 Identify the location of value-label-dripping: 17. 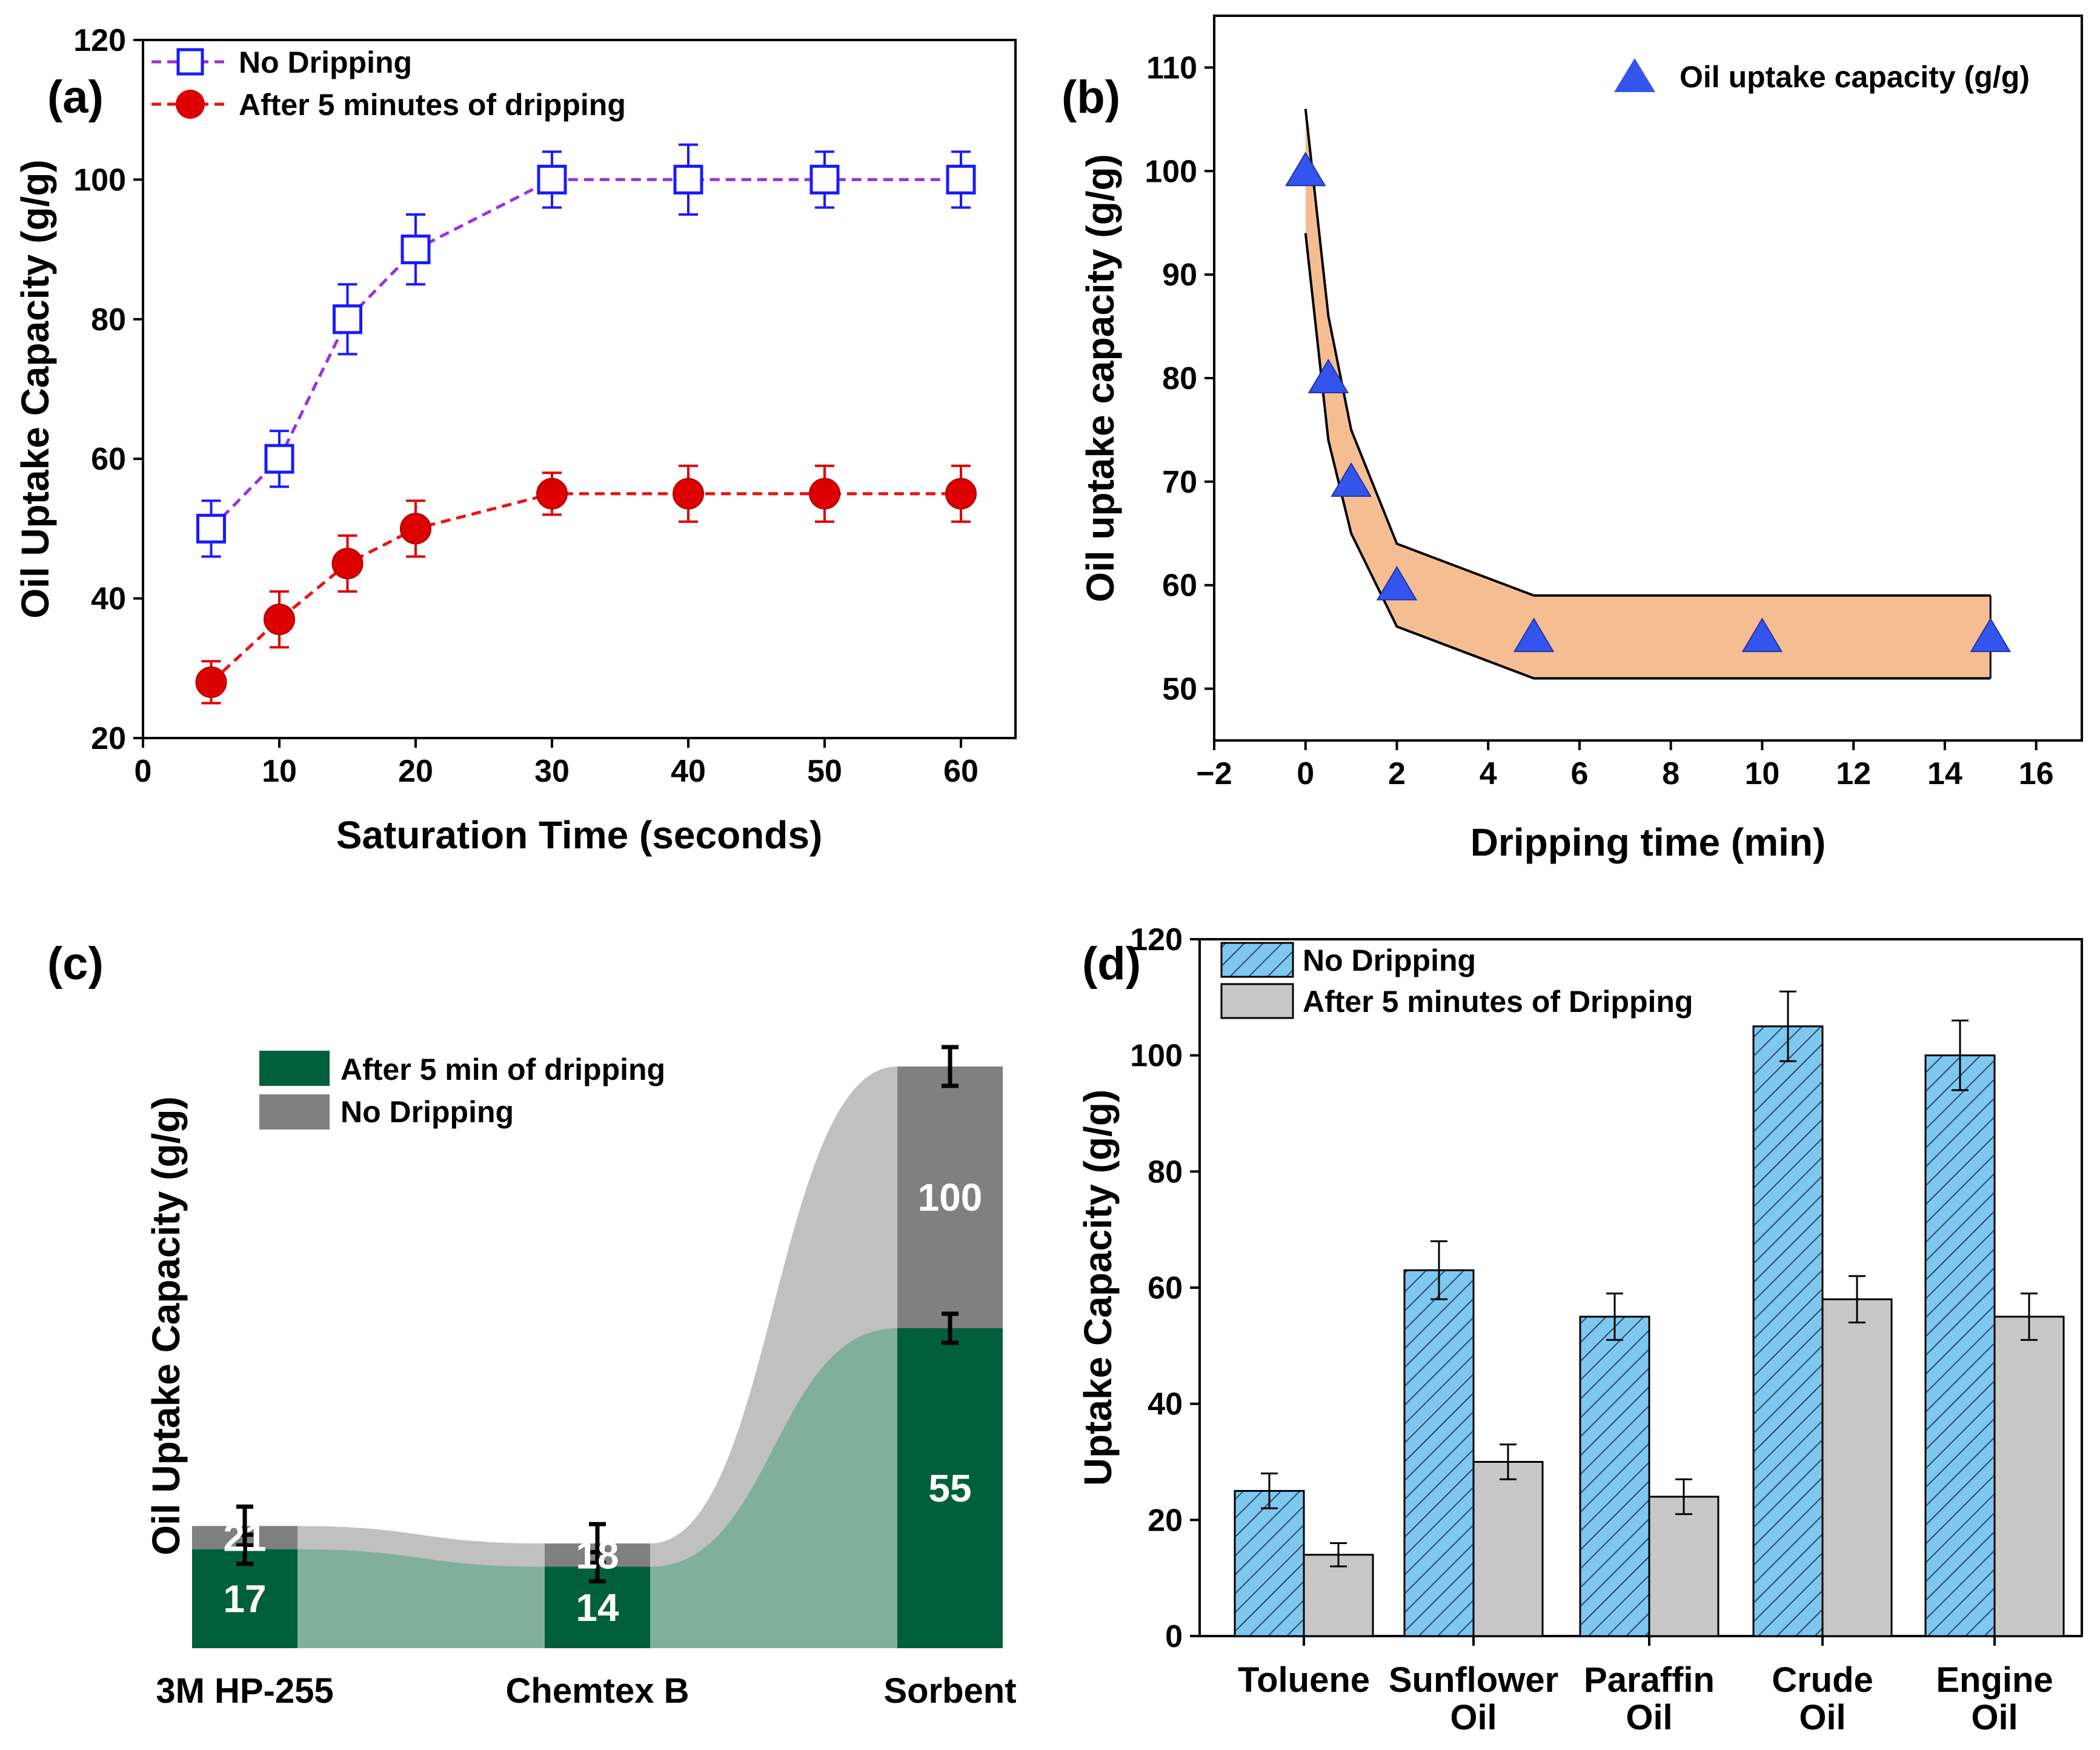
(244, 1599).